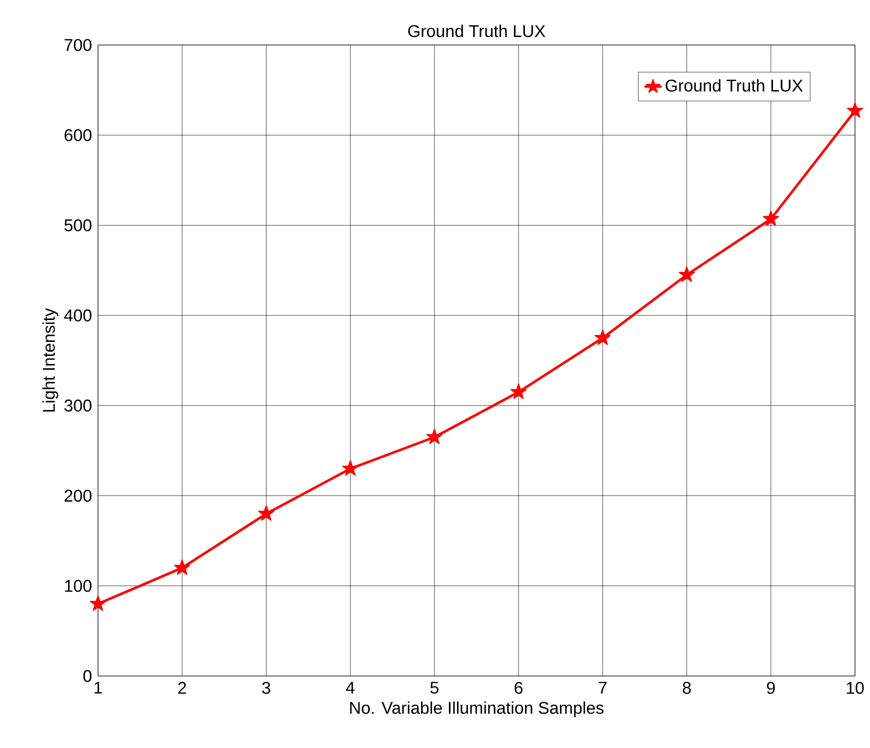 Image resolution: width=870 pixels, height=748 pixels. I want to click on y-tick-label: 400, so click(78, 315).